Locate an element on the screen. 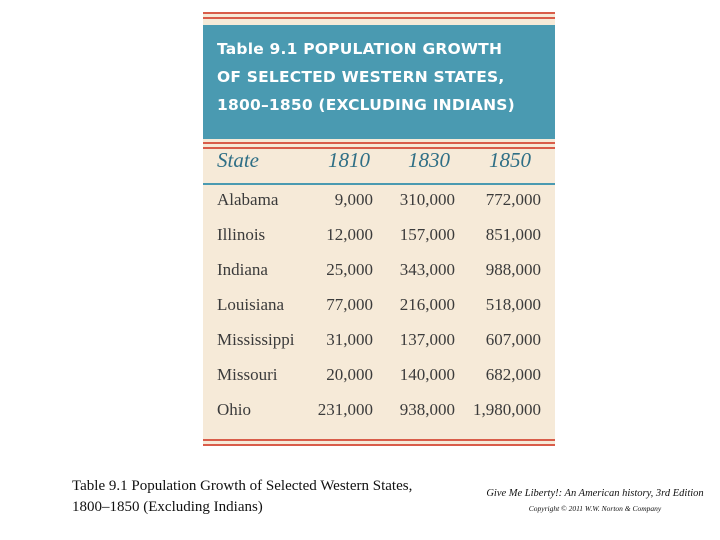 The image size is (720, 540). cell-1810: 9,000 is located at coordinates (353, 199).